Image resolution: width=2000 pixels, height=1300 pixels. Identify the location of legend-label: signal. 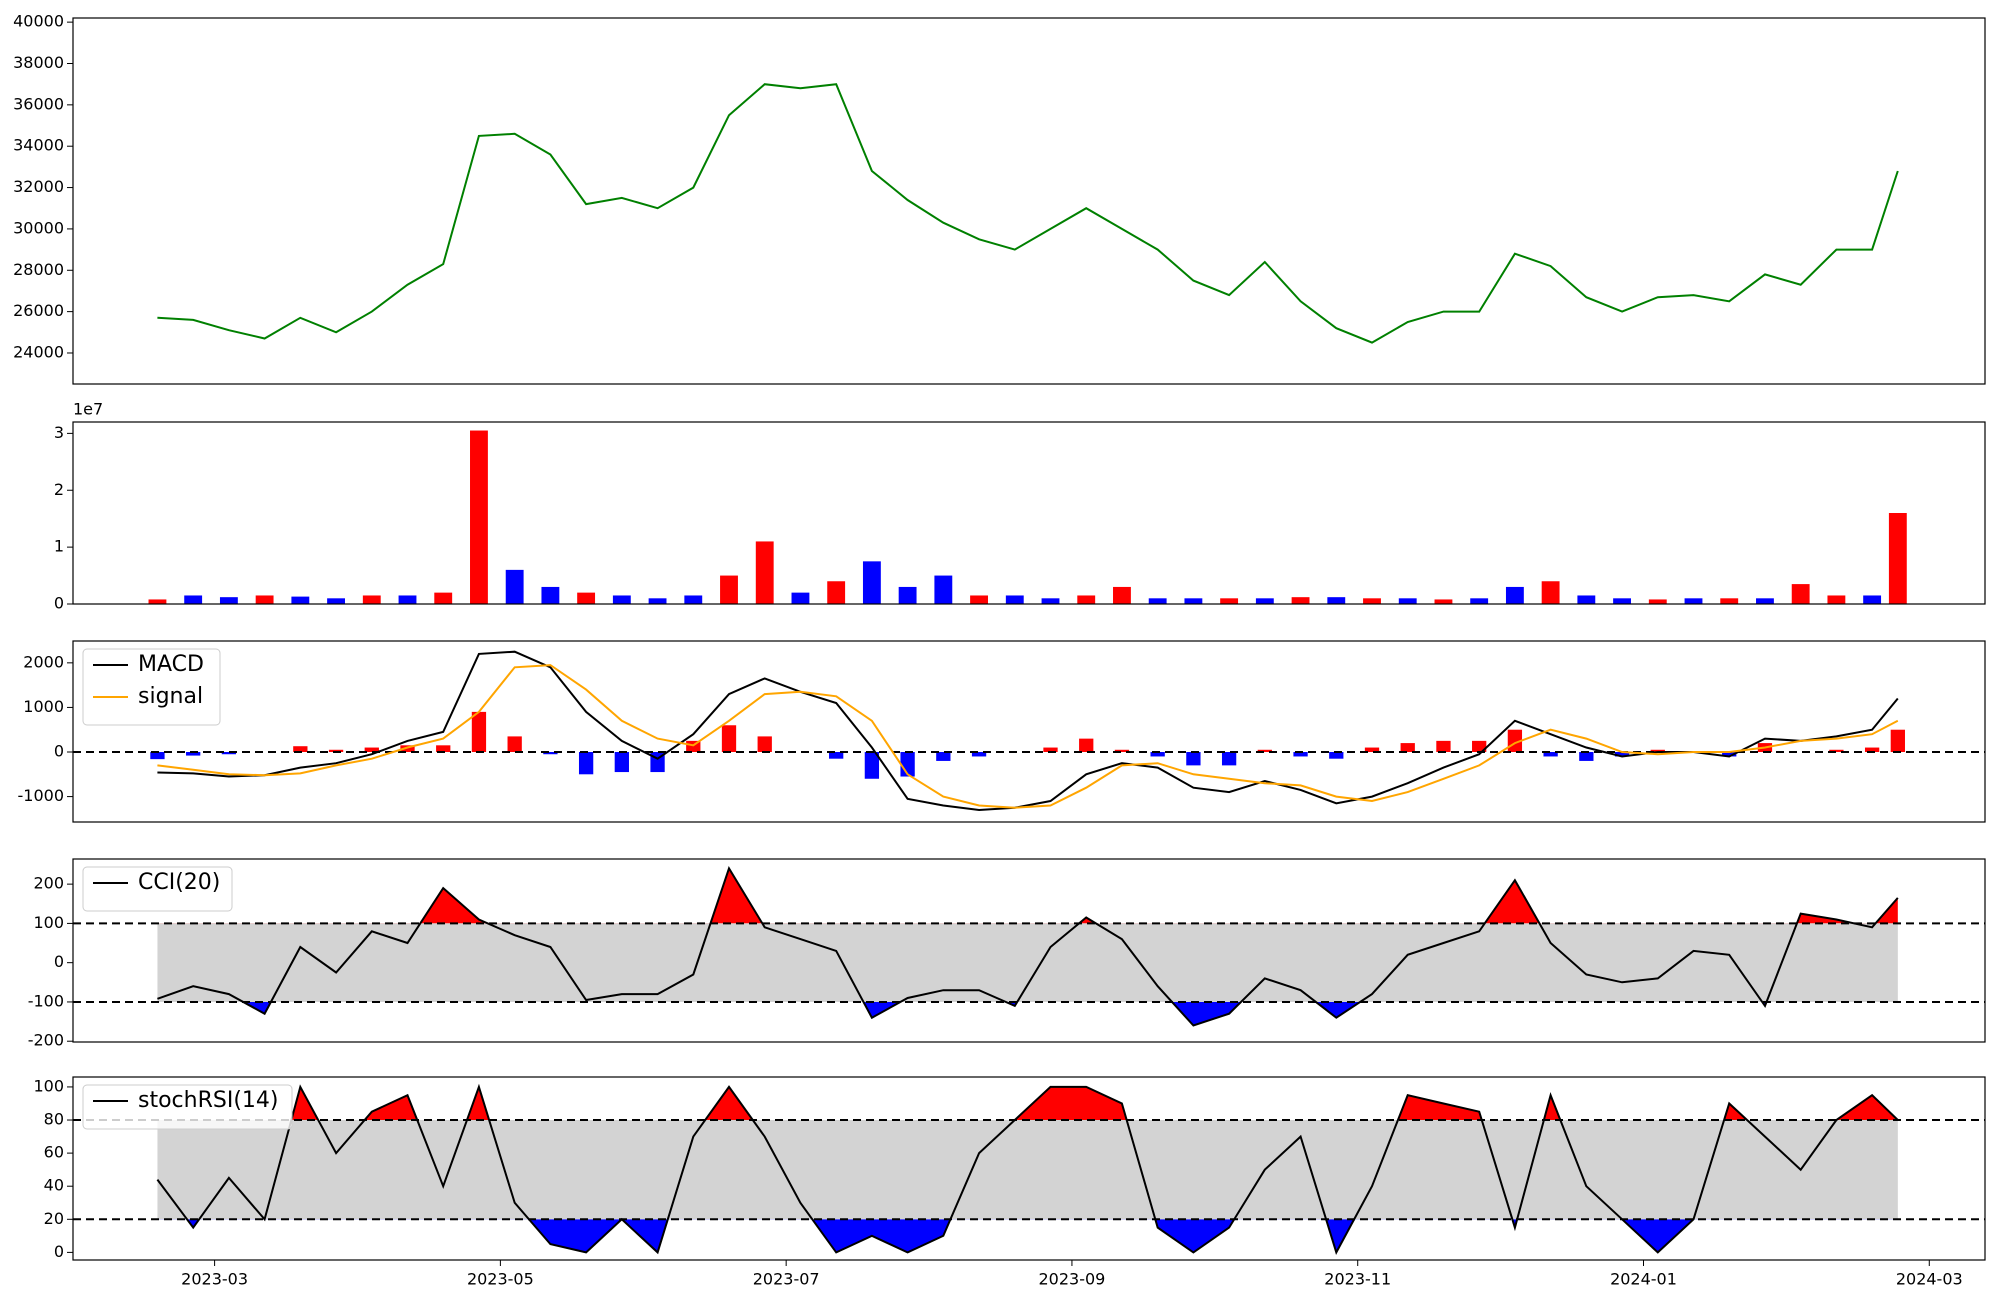
(170, 696).